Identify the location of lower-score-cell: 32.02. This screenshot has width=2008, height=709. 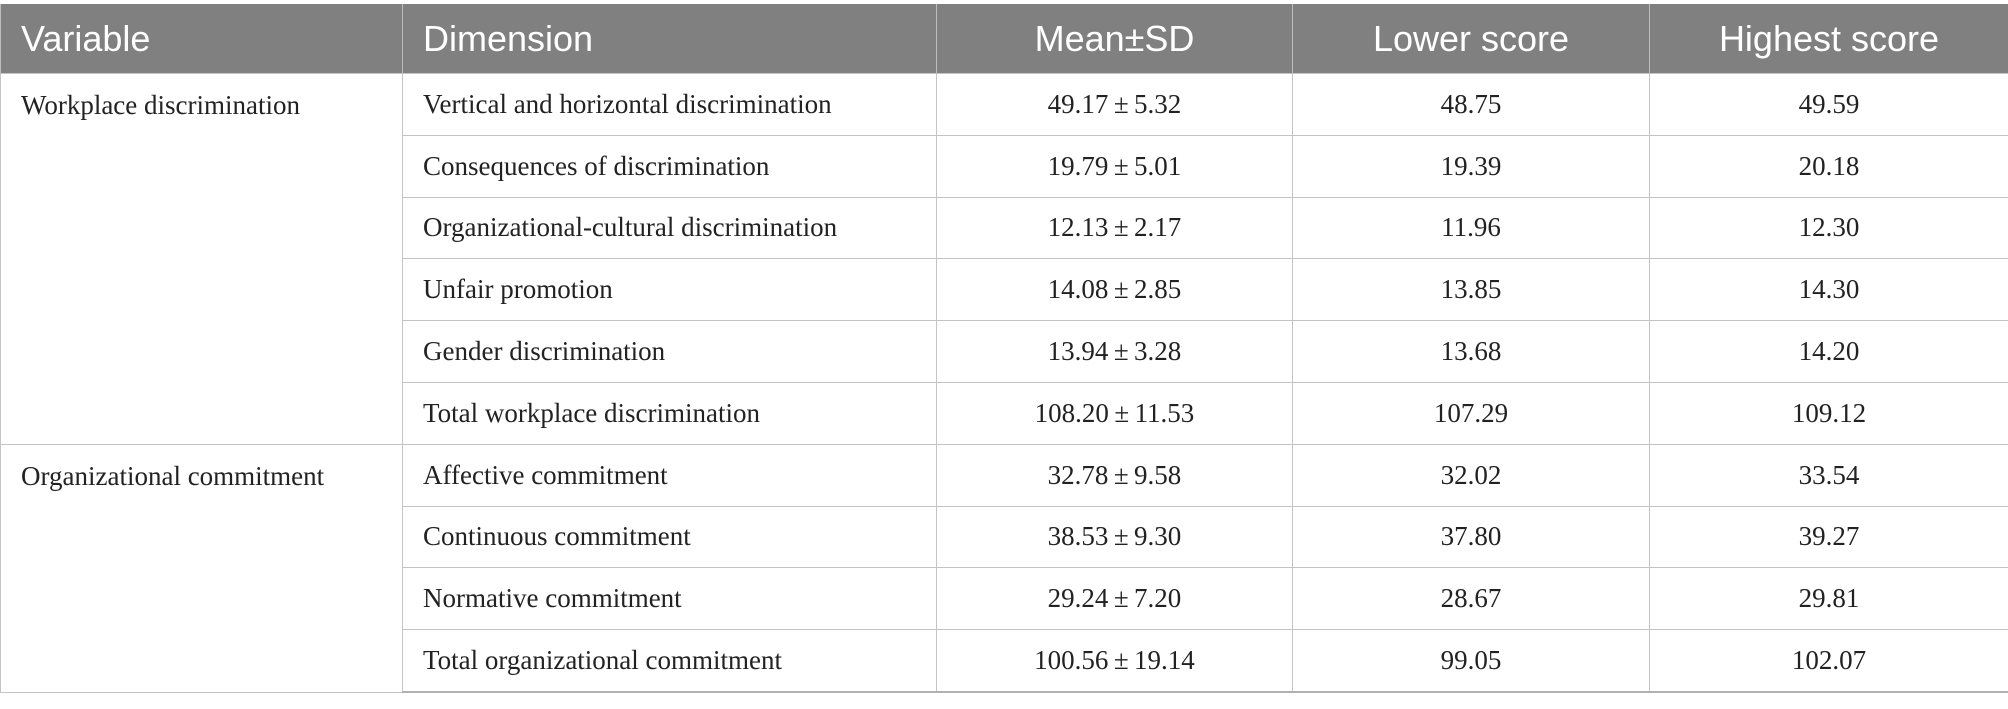
(1471, 475).